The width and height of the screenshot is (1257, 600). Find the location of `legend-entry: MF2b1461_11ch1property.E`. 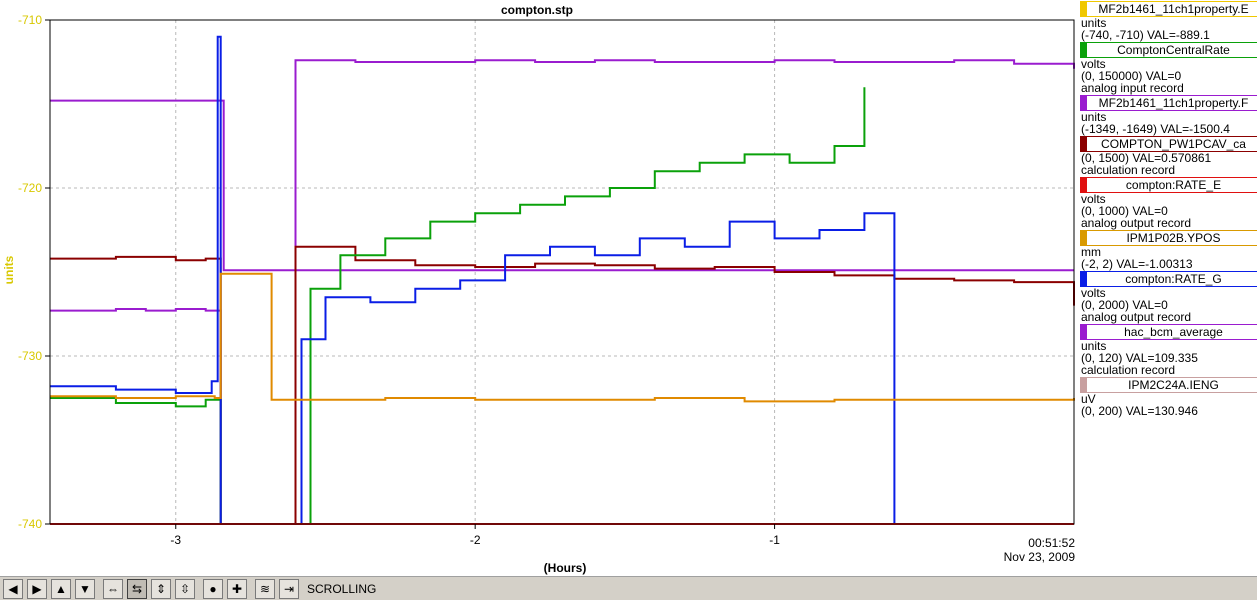

legend-entry: MF2b1461_11ch1property.E is located at coordinates (1168, 9).